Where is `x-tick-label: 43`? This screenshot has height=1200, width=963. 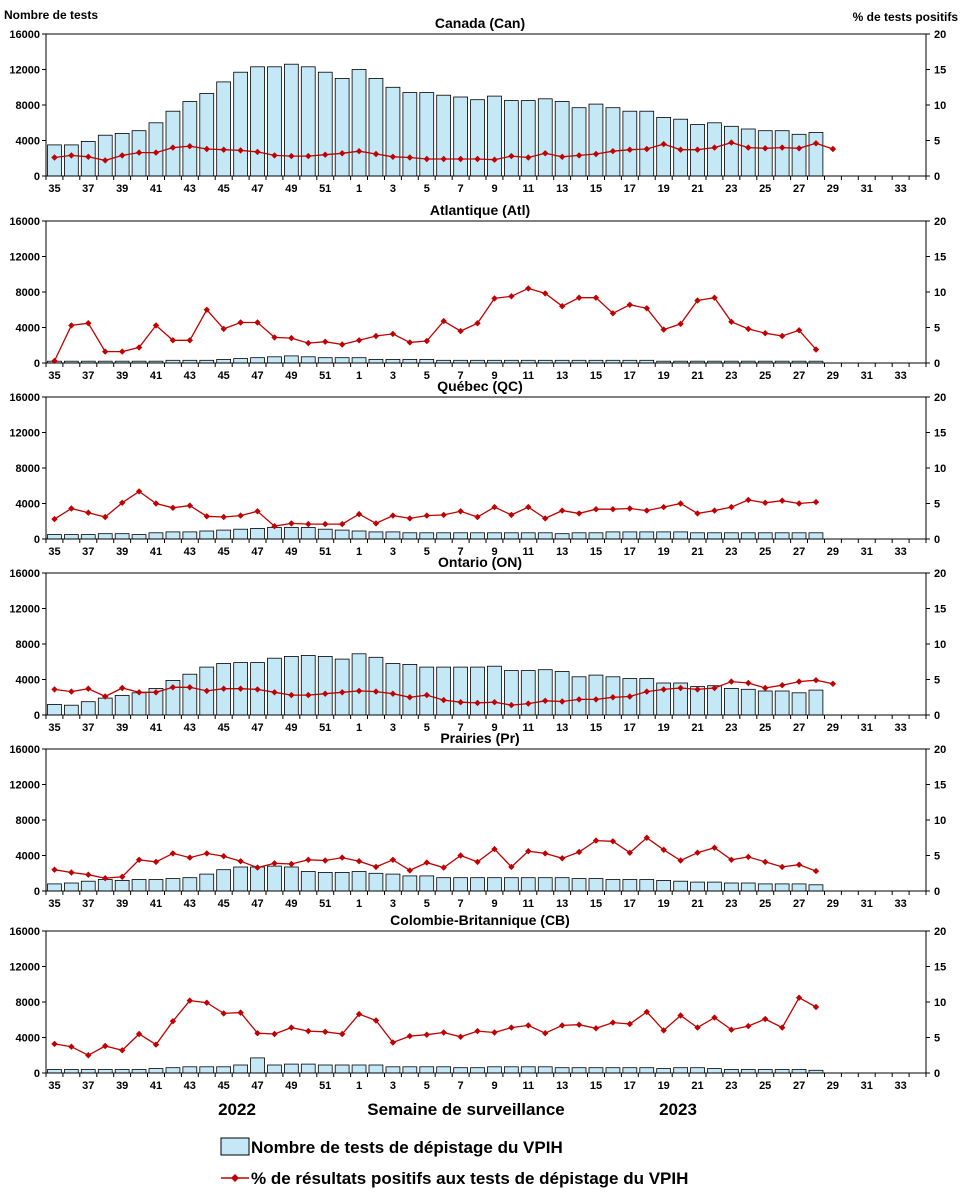
x-tick-label: 43 is located at coordinates (190, 904).